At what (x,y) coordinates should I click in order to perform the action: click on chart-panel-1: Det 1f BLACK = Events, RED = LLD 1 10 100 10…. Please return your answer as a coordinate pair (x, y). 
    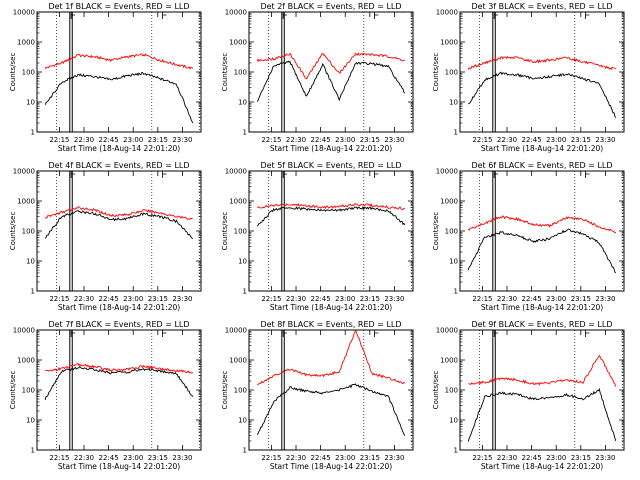
    Looking at the image, I should click on (105, 77).